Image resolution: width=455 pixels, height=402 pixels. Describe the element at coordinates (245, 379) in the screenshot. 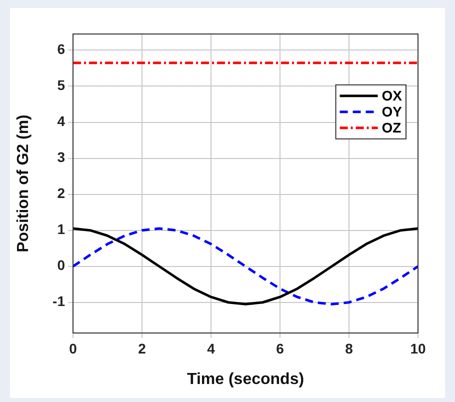

I see `x-axis-title: Time (seconds)` at that location.